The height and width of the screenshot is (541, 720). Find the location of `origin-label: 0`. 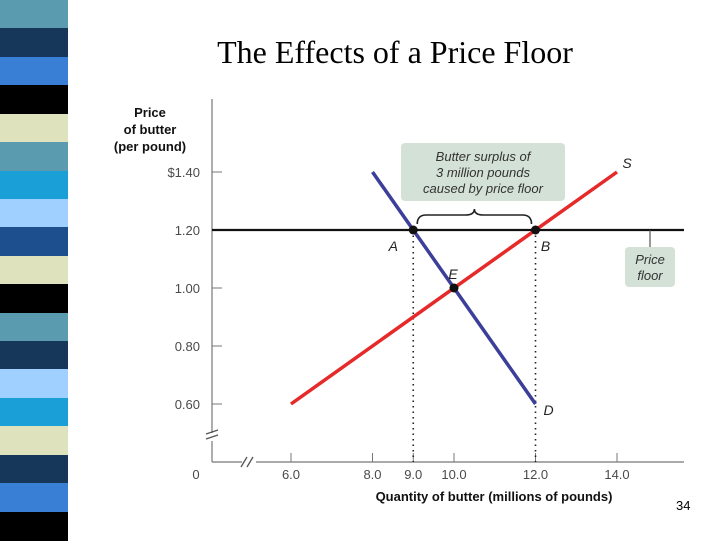

origin-label: 0 is located at coordinates (195, 474).